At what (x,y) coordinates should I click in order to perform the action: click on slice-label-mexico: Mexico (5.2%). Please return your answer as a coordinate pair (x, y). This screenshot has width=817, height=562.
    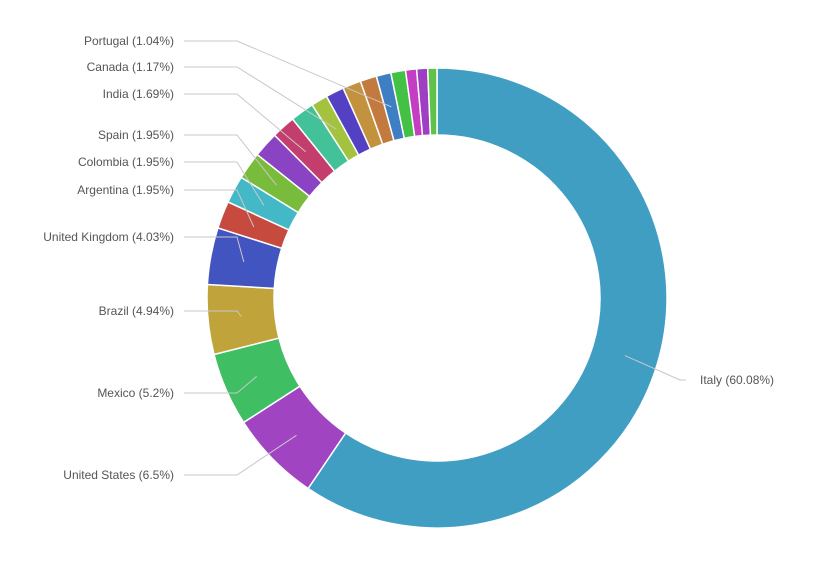
    Looking at the image, I should click on (135, 393).